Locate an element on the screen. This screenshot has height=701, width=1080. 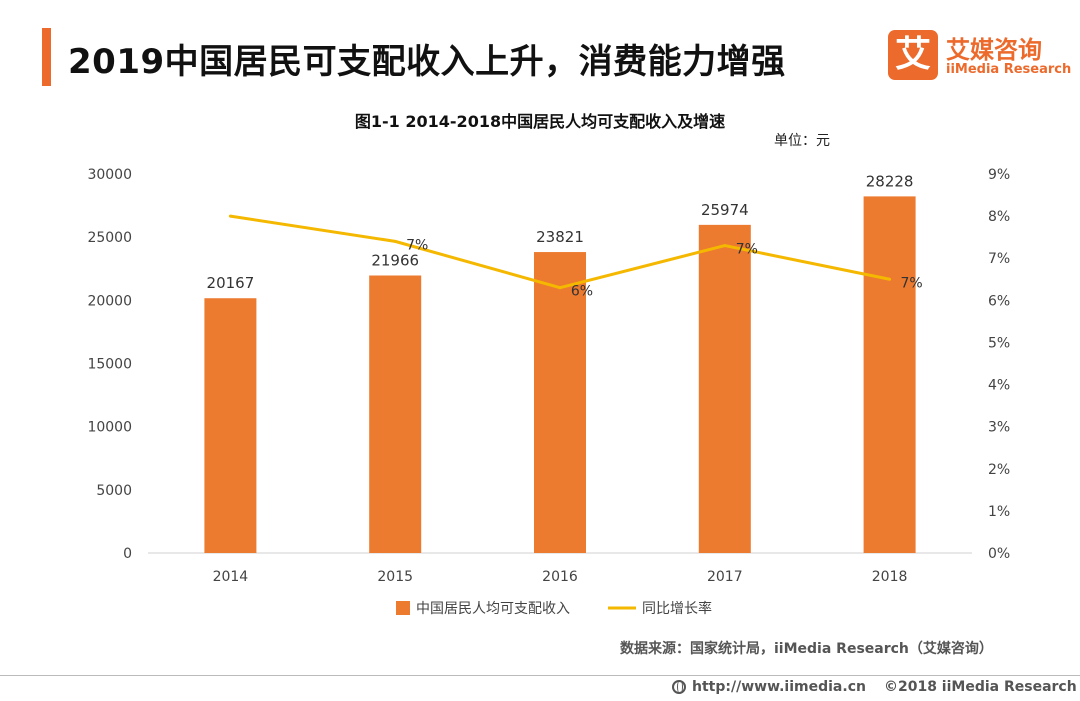
y-right-tick-label: 6% is located at coordinates (999, 301).